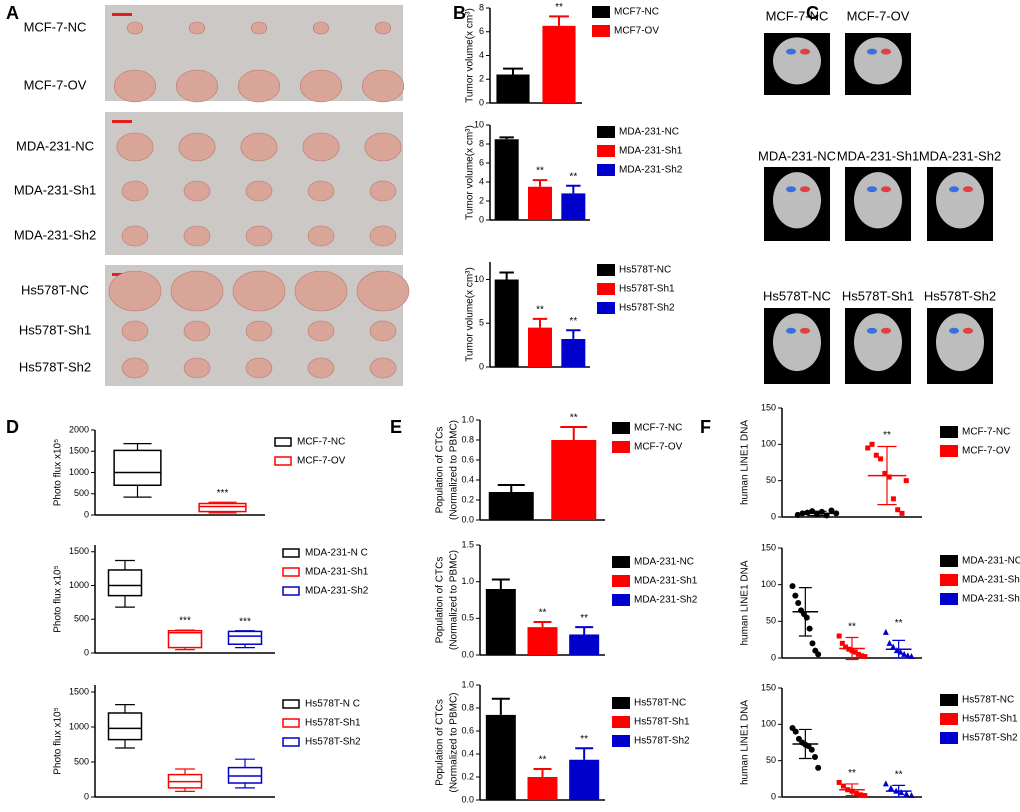 This screenshot has width=1020, height=812. I want to click on y-axis-label: Tumor volume(x cm³), so click(470, 314).